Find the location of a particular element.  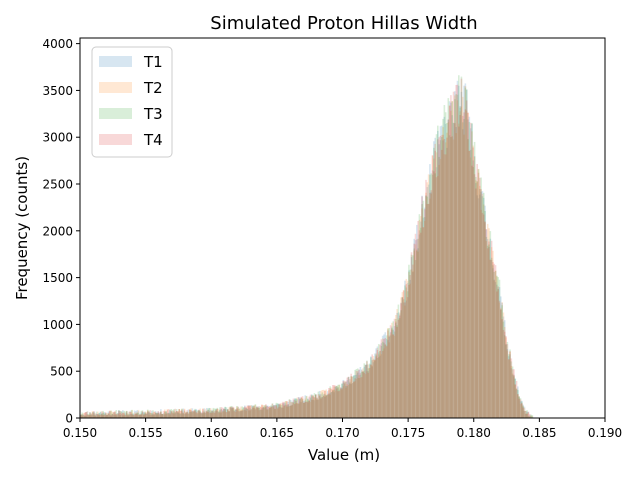

y-axis-label: Frequency (counts) is located at coordinates (22, 228).